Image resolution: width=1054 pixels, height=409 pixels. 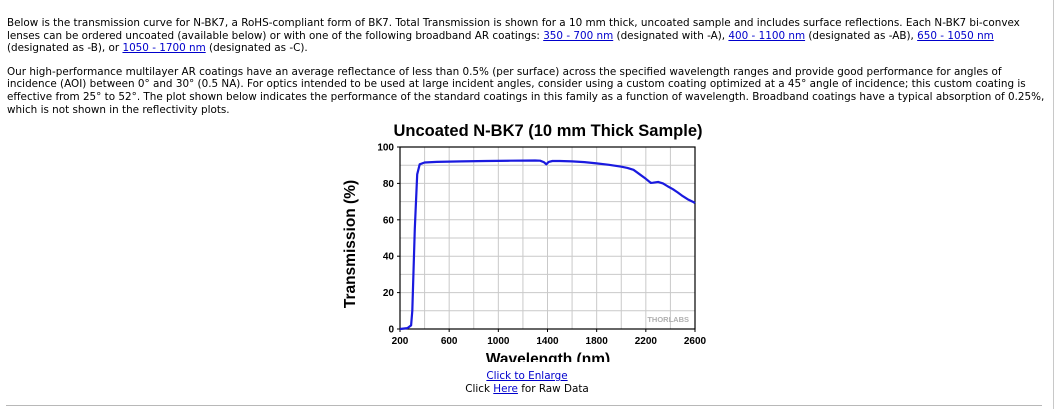 What do you see at coordinates (400, 341) in the screenshot?
I see `x-tick-label: 200` at bounding box center [400, 341].